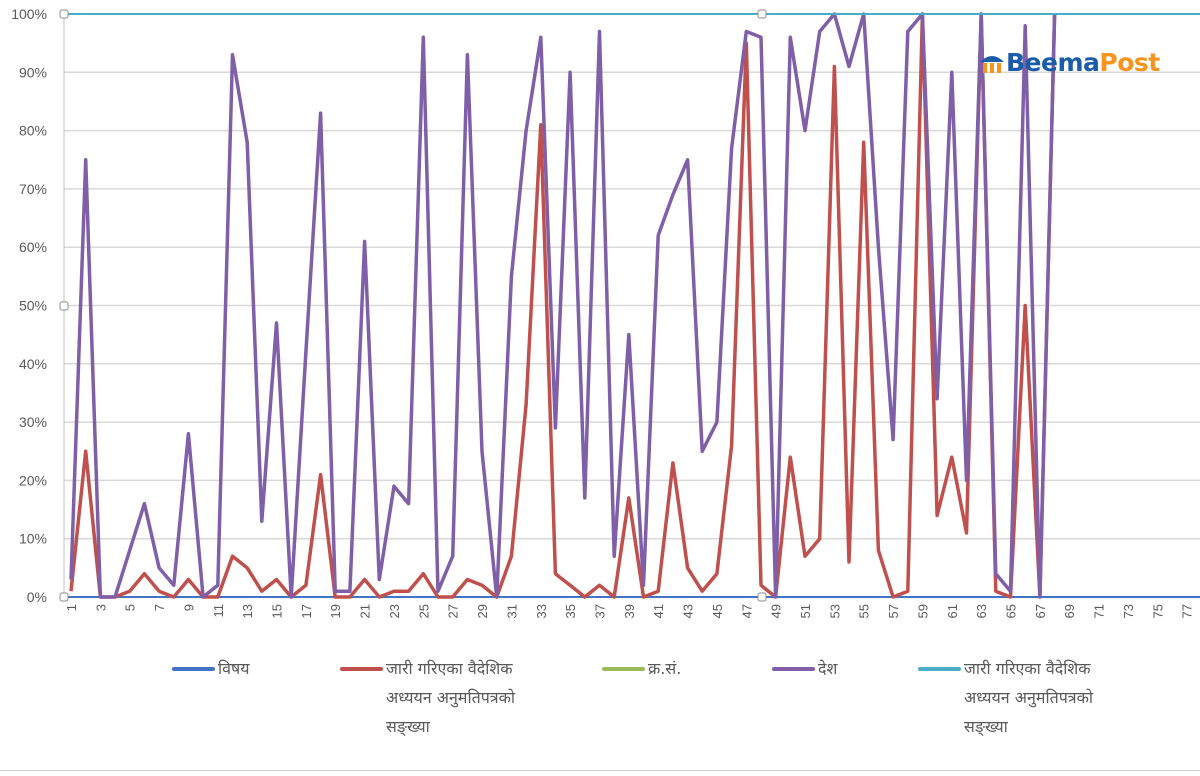 The width and height of the screenshot is (1200, 776). What do you see at coordinates (952, 611) in the screenshot?
I see `x-tick-label: 61` at bounding box center [952, 611].